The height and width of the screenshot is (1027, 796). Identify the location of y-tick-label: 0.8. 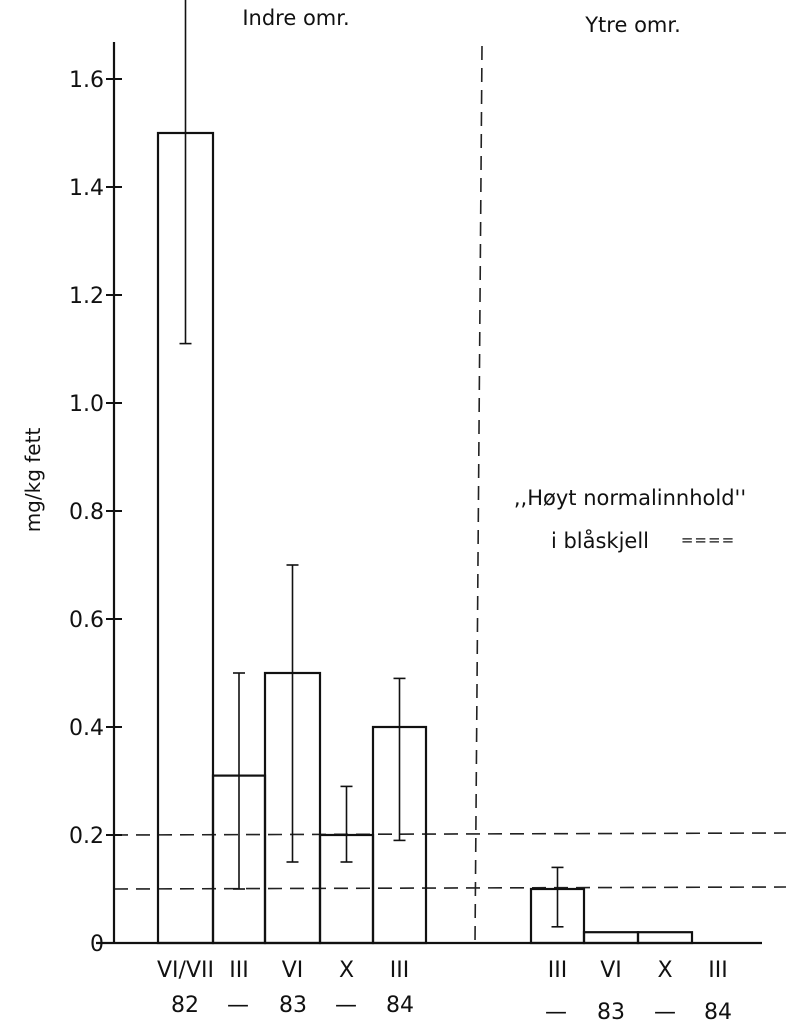
(86, 512).